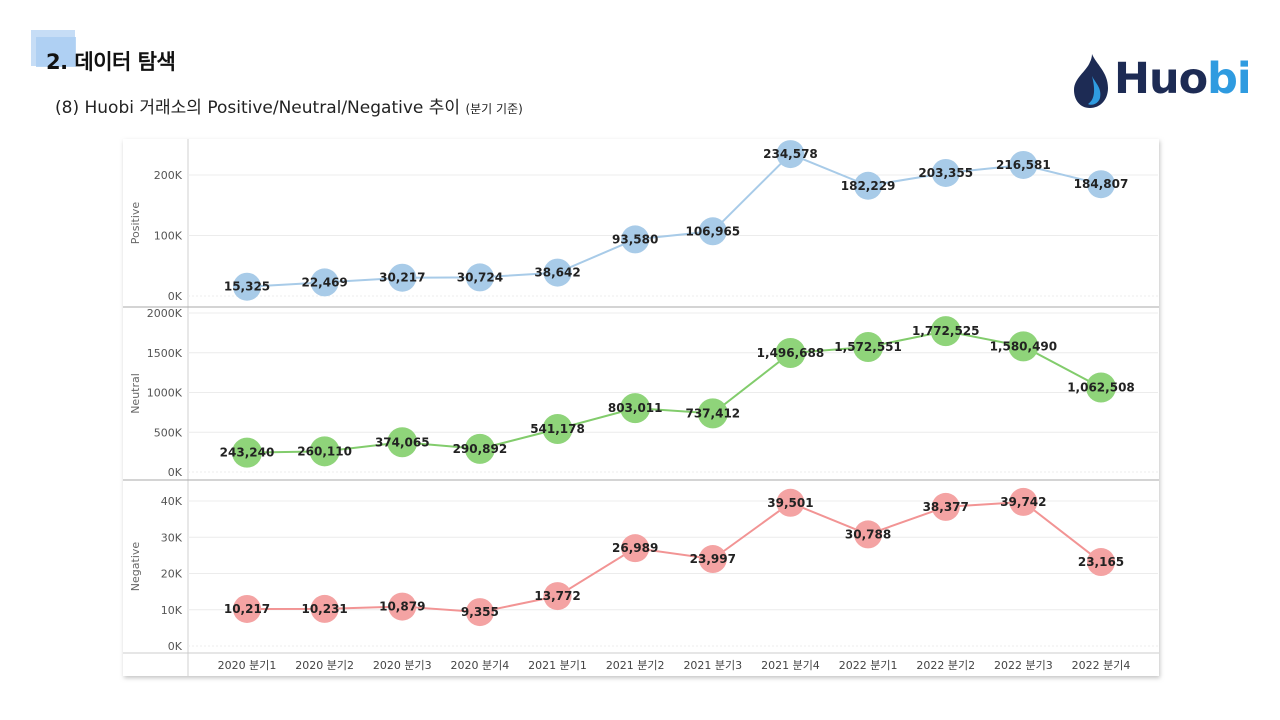 The width and height of the screenshot is (1280, 720). I want to click on neutral-data-label: 1,772,525, so click(946, 331).